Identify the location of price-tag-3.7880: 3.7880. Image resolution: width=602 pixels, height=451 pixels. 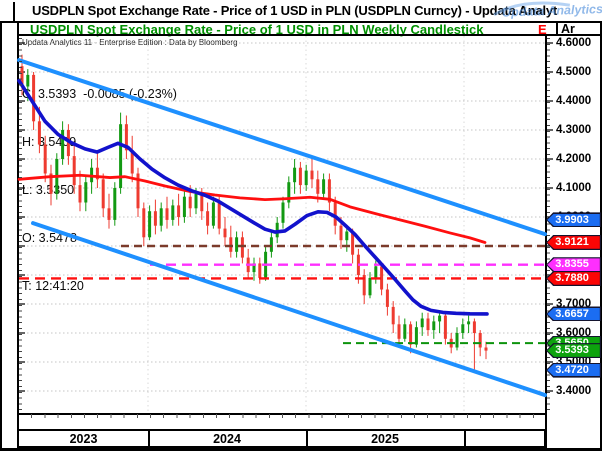
(573, 278).